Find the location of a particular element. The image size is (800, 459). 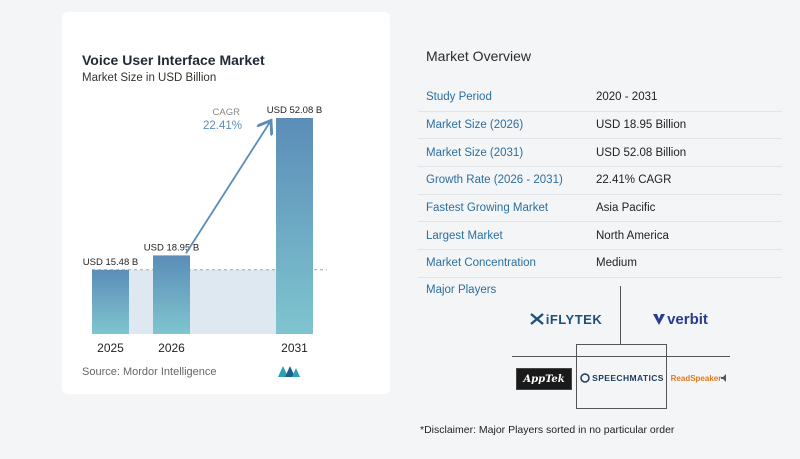

overview-label: Largest Market is located at coordinates (507, 236).